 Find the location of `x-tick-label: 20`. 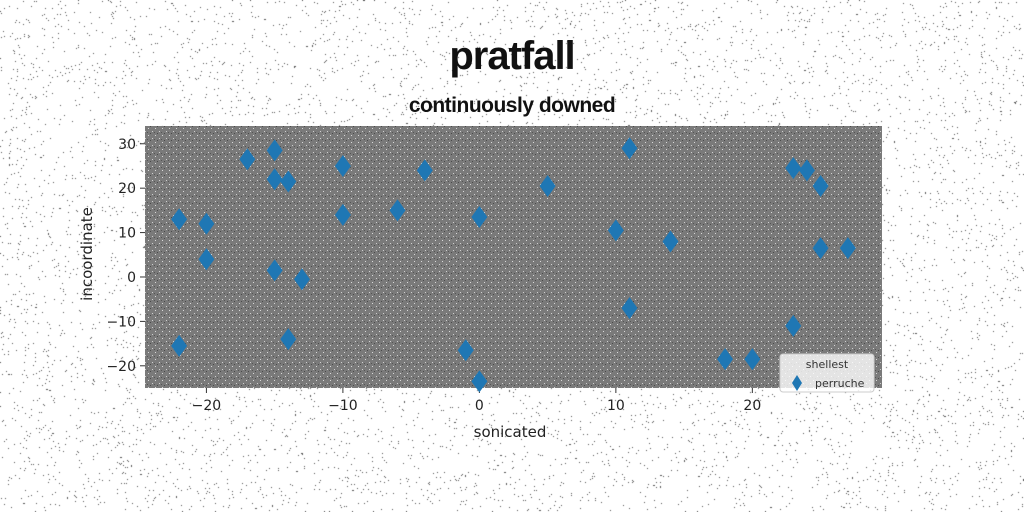

x-tick-label: 20 is located at coordinates (752, 406).